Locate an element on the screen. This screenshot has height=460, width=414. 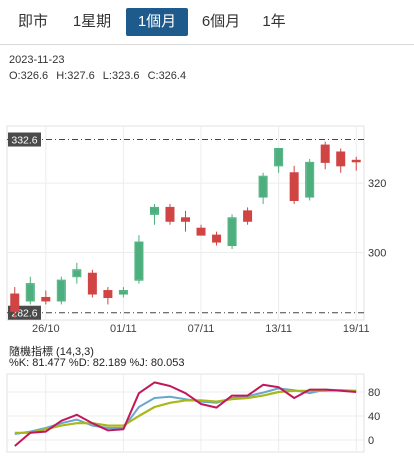
selected-date: 2023-11-23 is located at coordinates (37, 60).